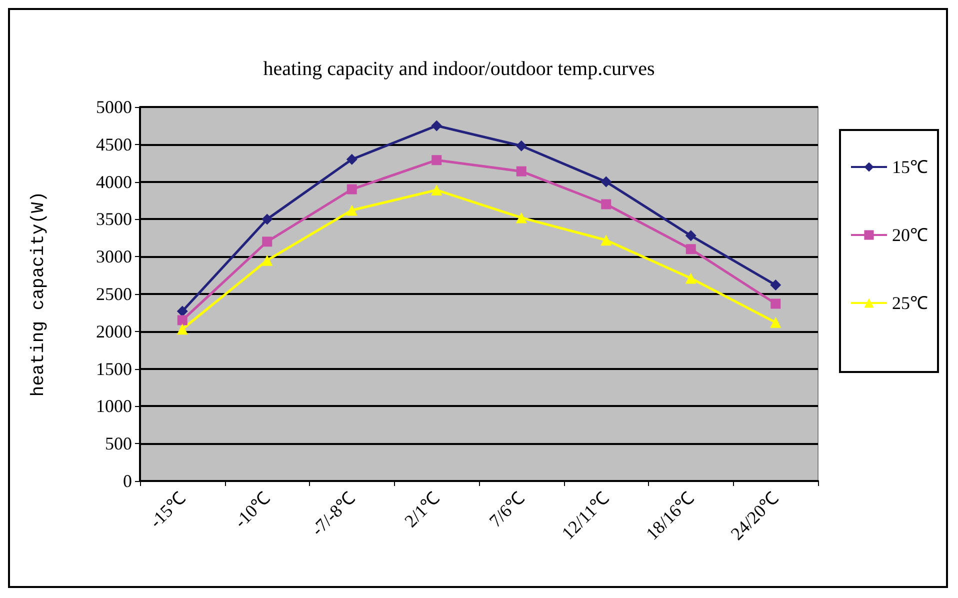  Describe the element at coordinates (459, 69) in the screenshot. I see `chart-title: heating capacity and indoor/outdoor temp.curves` at that location.